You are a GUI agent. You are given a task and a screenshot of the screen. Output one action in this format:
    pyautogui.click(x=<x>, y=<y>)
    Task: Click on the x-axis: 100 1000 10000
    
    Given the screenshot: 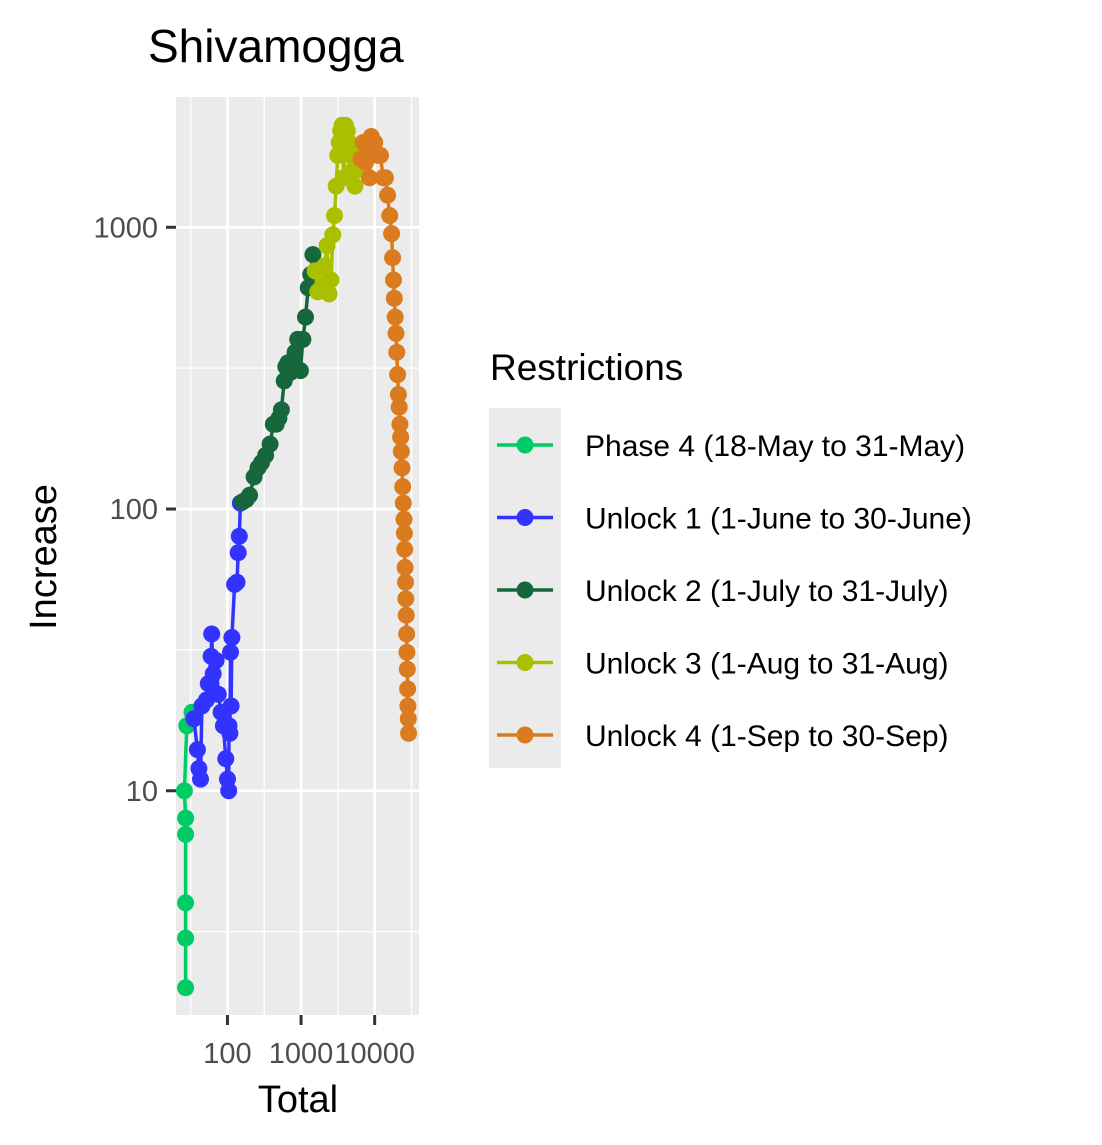 What is the action you would take?
    pyautogui.click(x=309, y=1042)
    